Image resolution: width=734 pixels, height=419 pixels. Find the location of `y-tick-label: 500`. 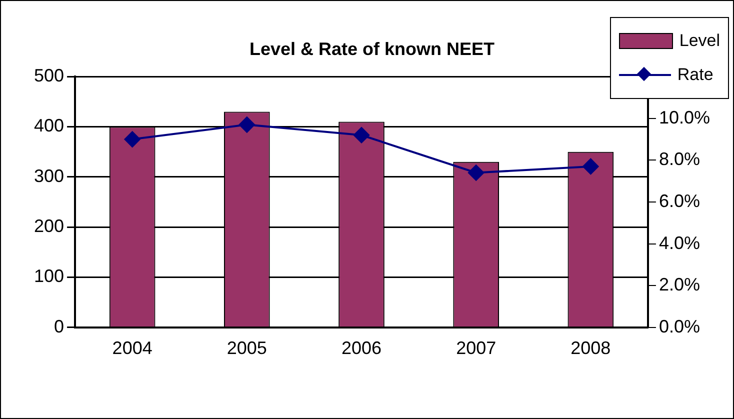

y-tick-label: 500 is located at coordinates (49, 76).